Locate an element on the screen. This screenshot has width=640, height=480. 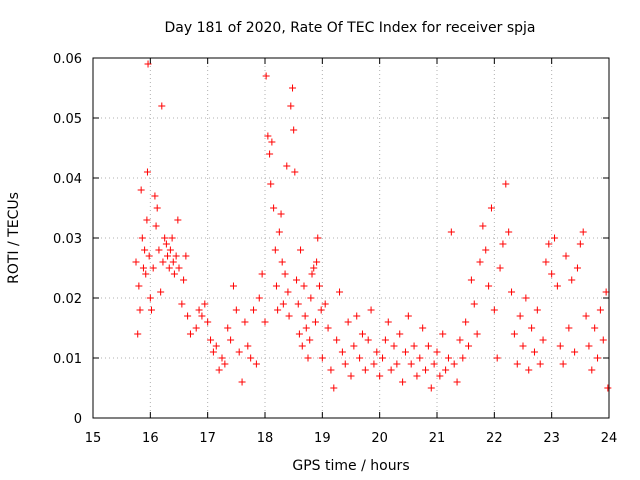
x-tick-label: 17 is located at coordinates (207, 438).